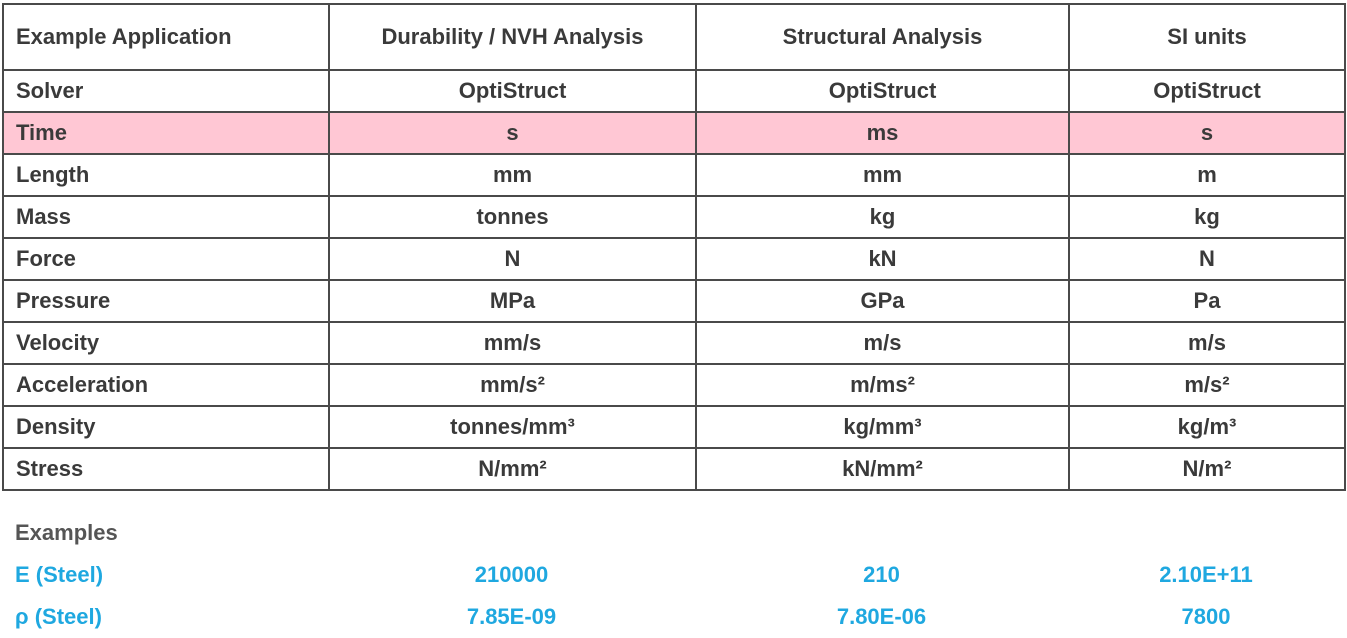 The height and width of the screenshot is (638, 1347). I want to click on table-row-acceleration: Acceleration mm/s² m/ms² m/s², so click(674, 385).